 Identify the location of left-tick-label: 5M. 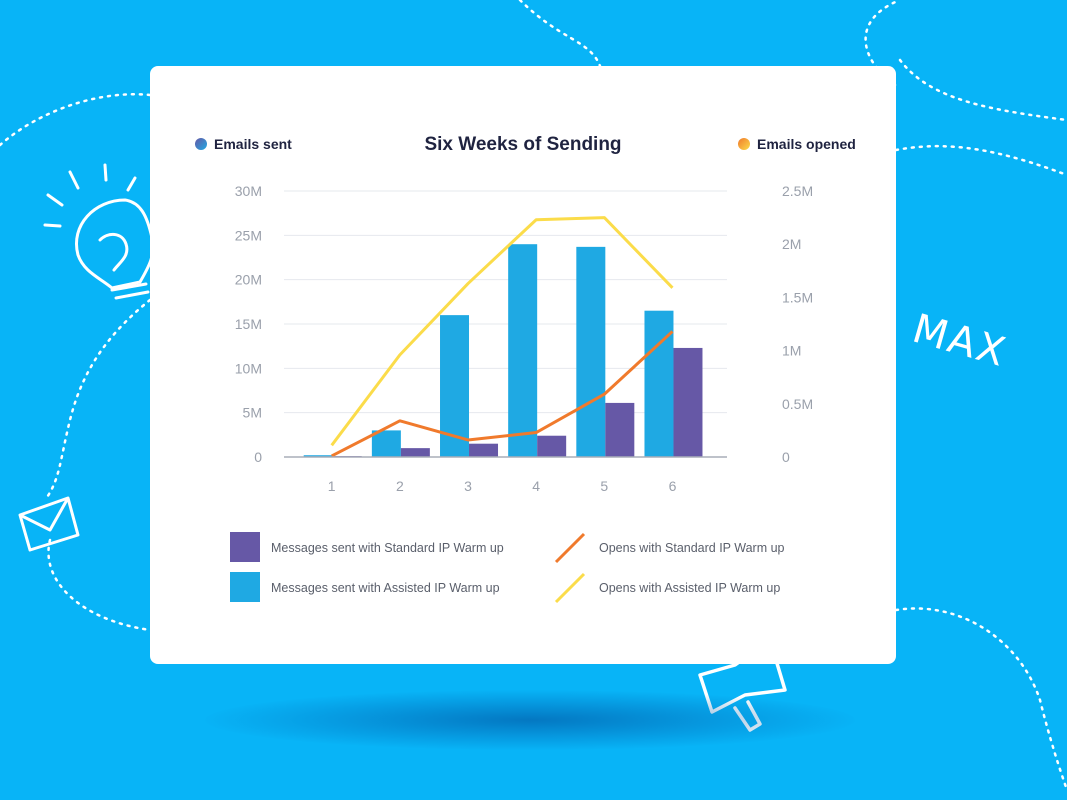
(252, 413).